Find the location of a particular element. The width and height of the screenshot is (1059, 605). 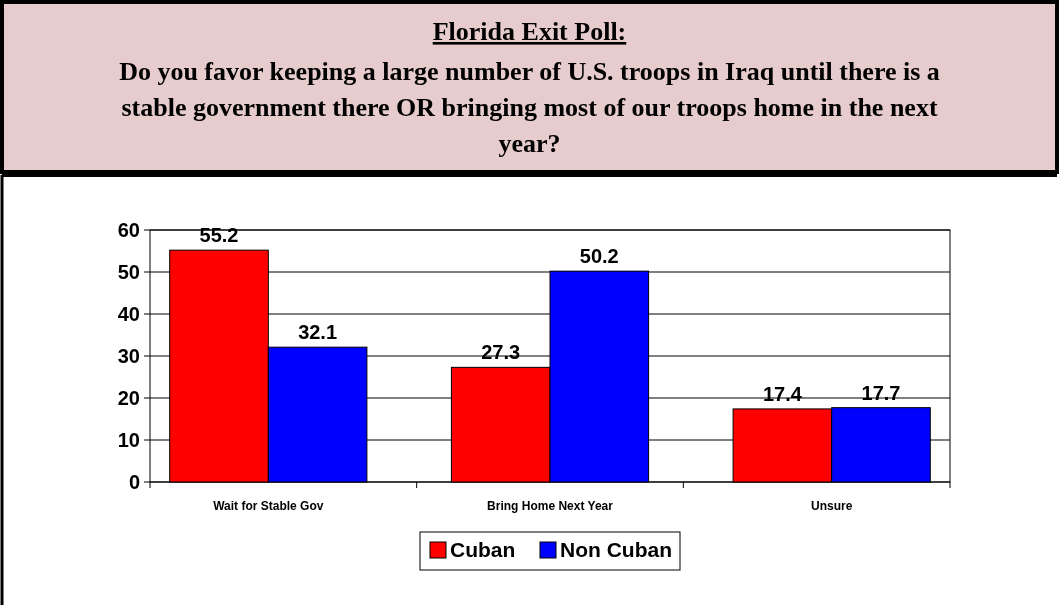

chart-title: Florida Exit Poll: is located at coordinates (529, 31).